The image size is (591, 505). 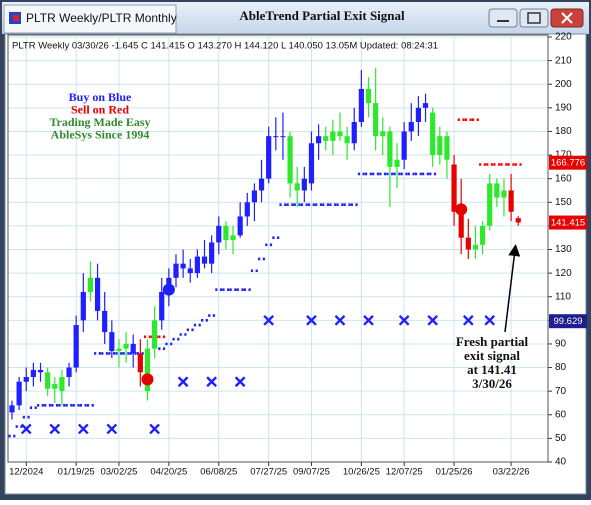 What do you see at coordinates (563, 155) in the screenshot?
I see `y-tick-label: 170` at bounding box center [563, 155].